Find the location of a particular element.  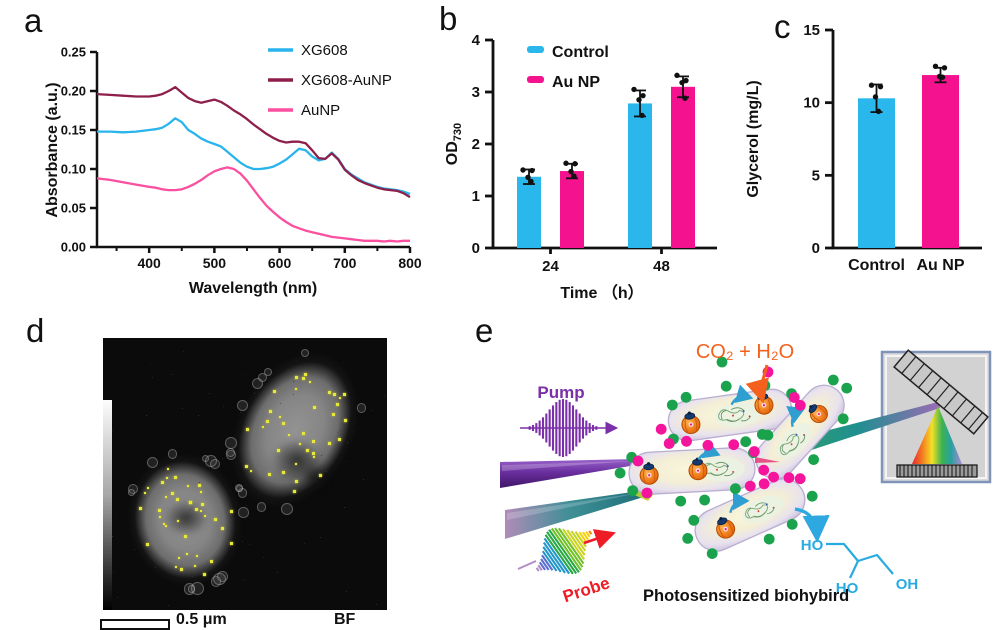

svg-text: 15 is located at coordinates (811, 30).